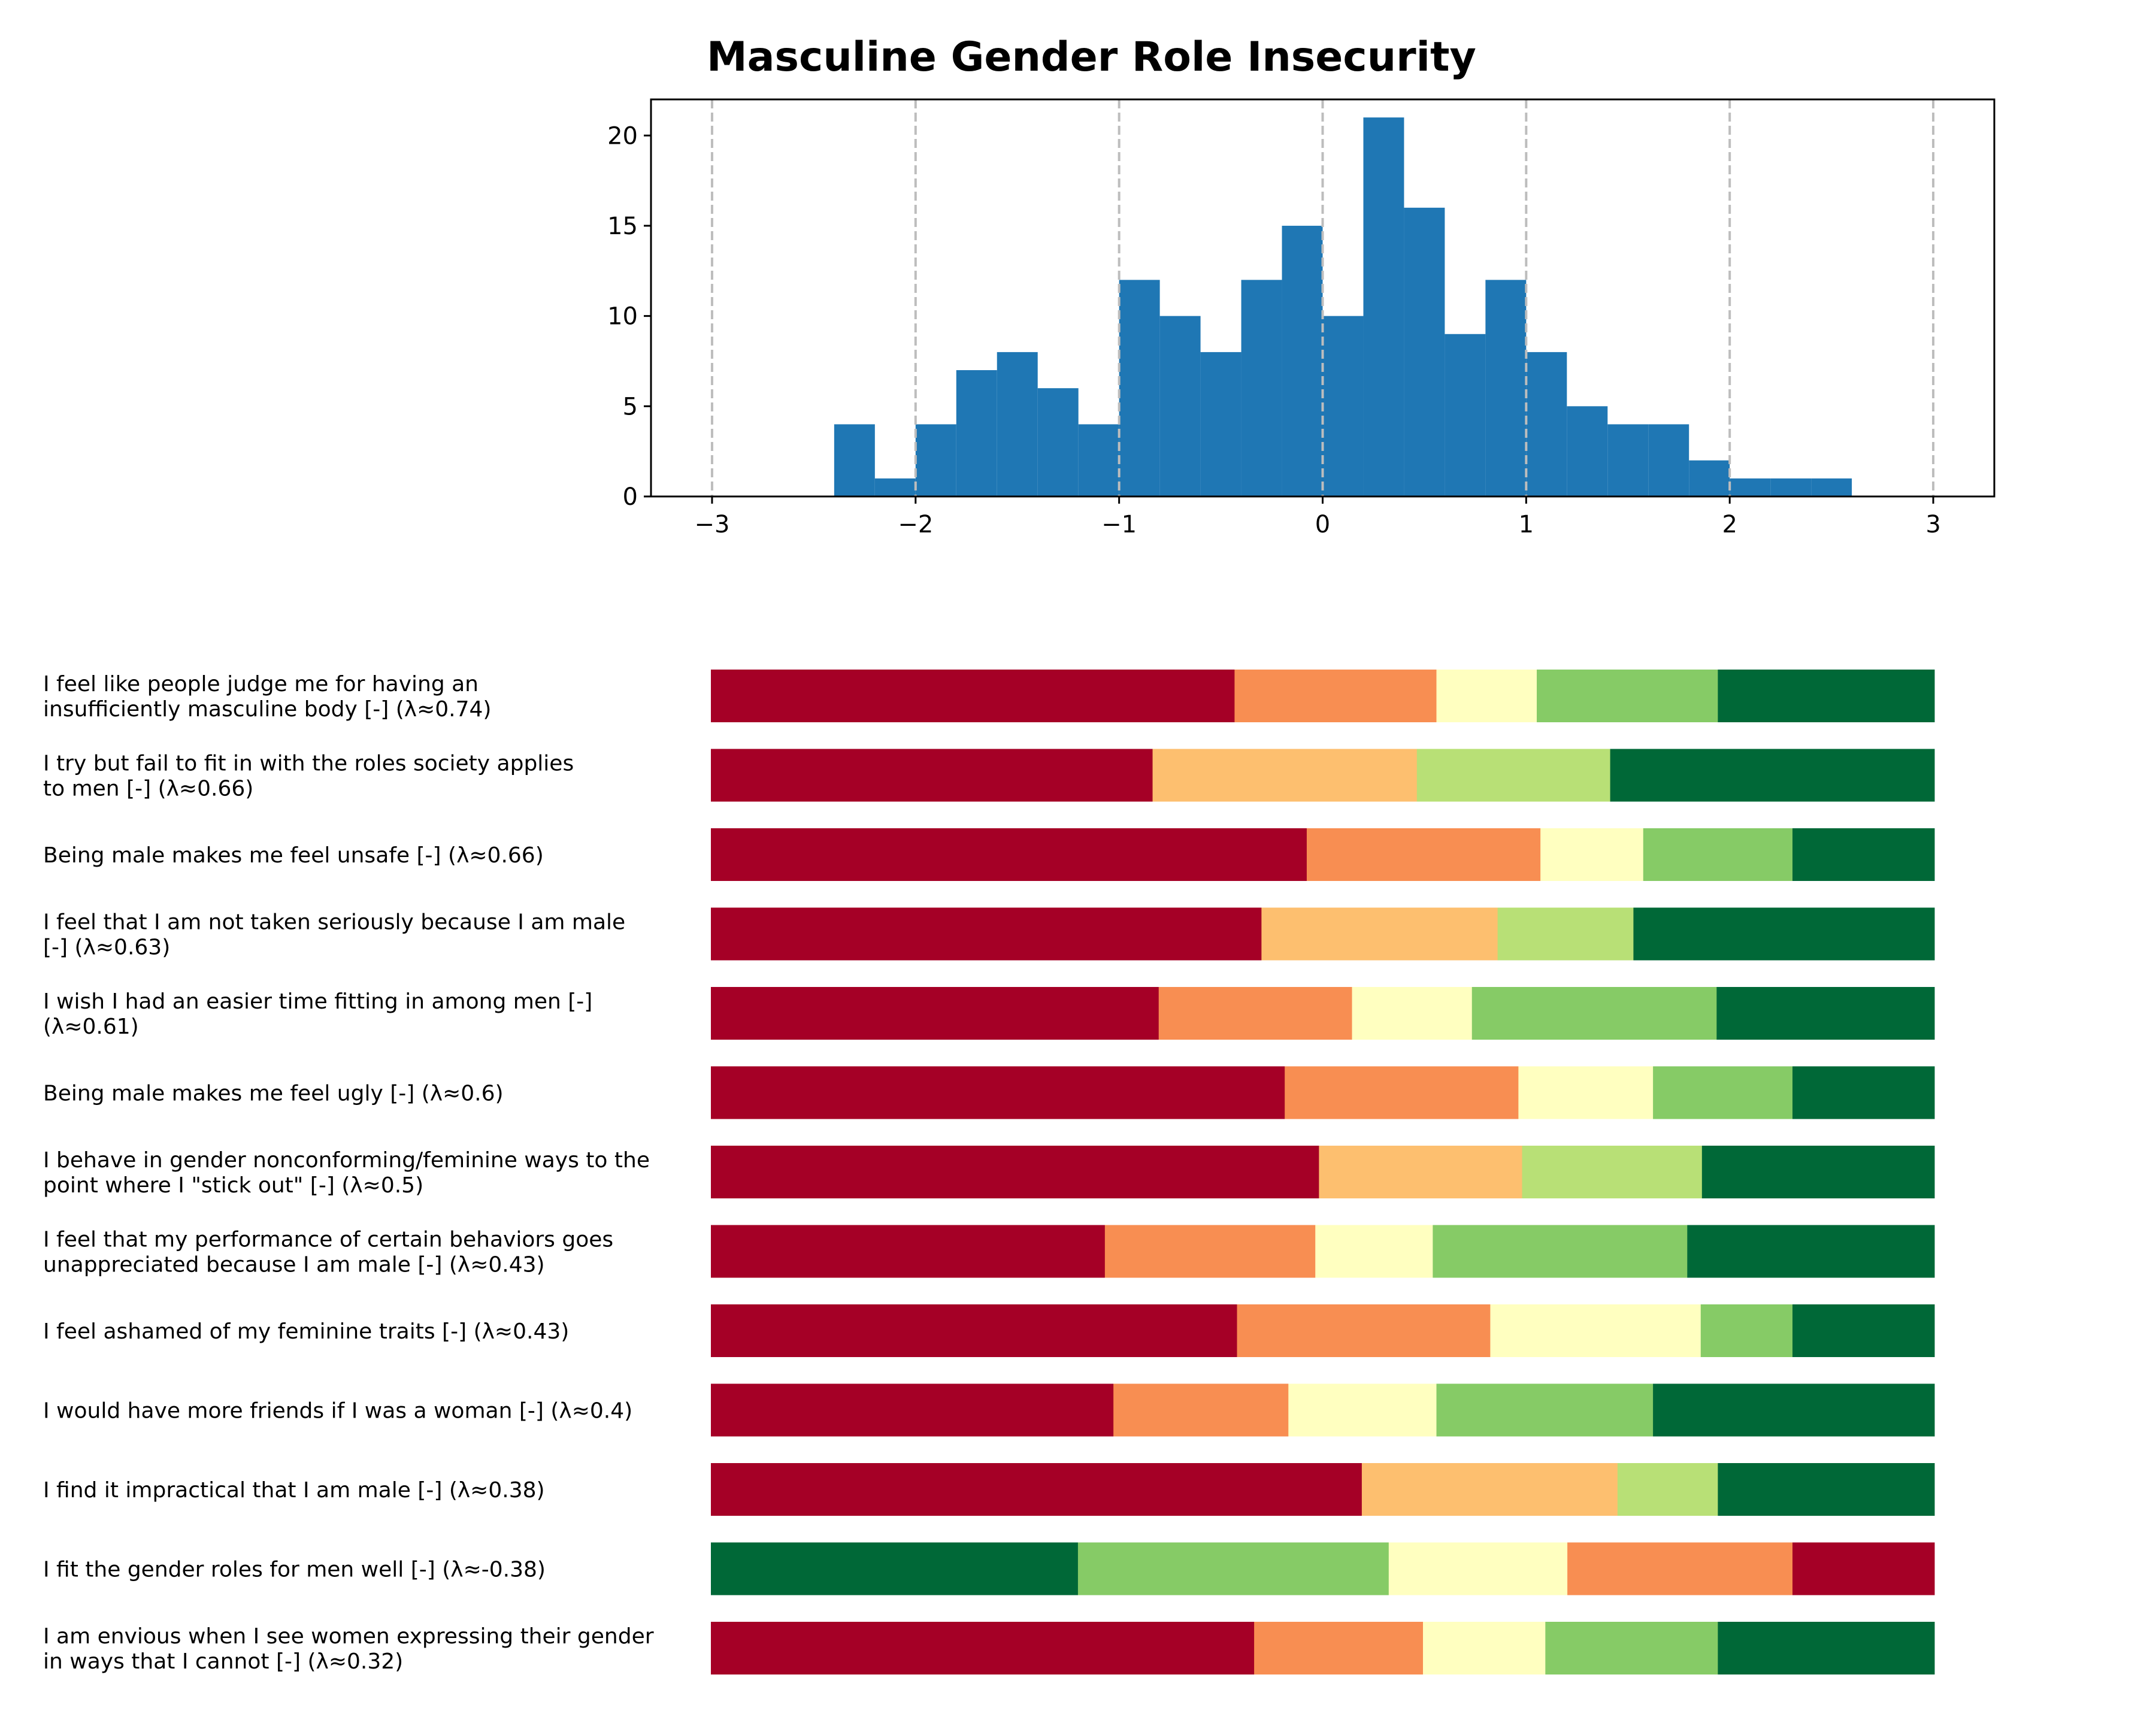  What do you see at coordinates (1933, 525) in the screenshot?
I see `x-tick-label: 3` at bounding box center [1933, 525].